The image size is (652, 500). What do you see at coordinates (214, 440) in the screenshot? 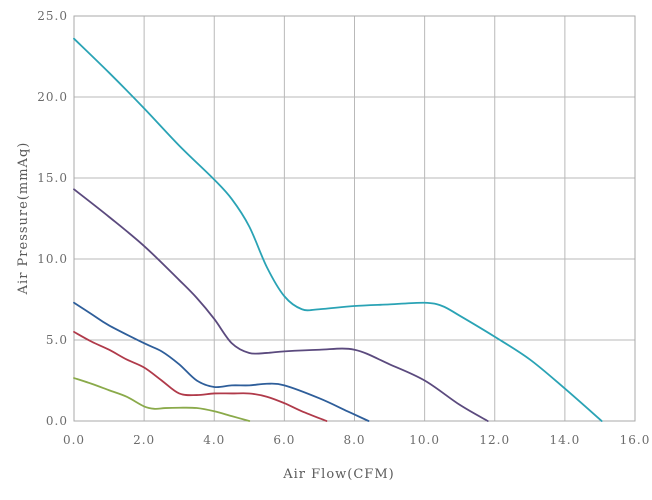
I see `x-tick-label: 4.0` at bounding box center [214, 440].